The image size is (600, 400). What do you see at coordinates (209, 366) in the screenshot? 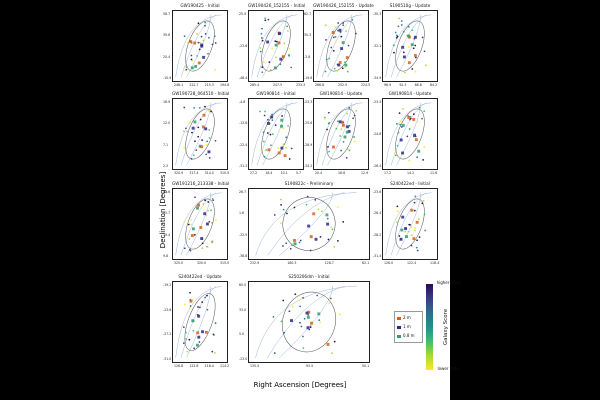
I see `x-tick-label: 118.4` at bounding box center [209, 366].